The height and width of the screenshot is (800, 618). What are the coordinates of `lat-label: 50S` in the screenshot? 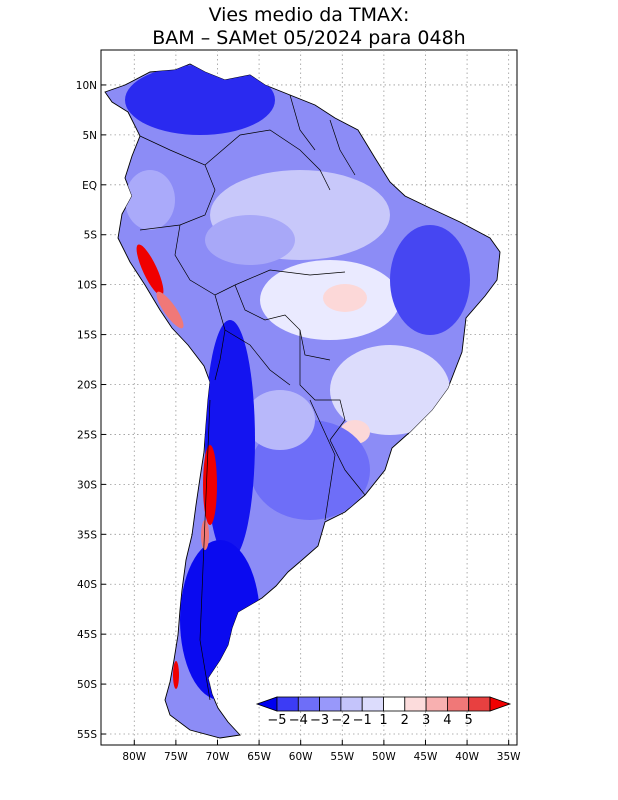 It's located at (87, 685).